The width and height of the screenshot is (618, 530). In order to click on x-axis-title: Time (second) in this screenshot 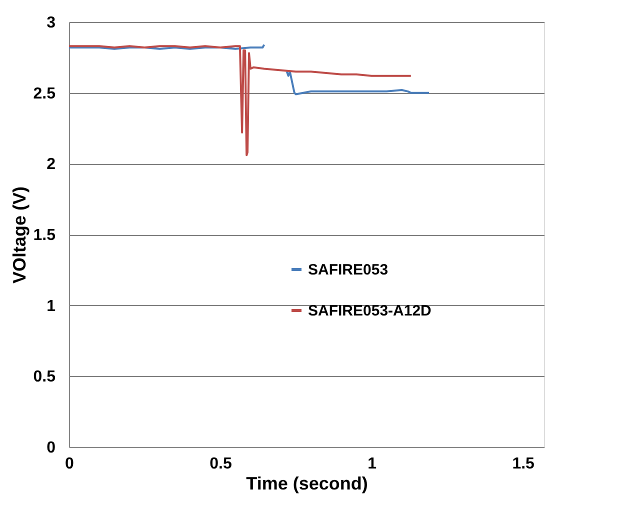, I will do `click(307, 484)`.